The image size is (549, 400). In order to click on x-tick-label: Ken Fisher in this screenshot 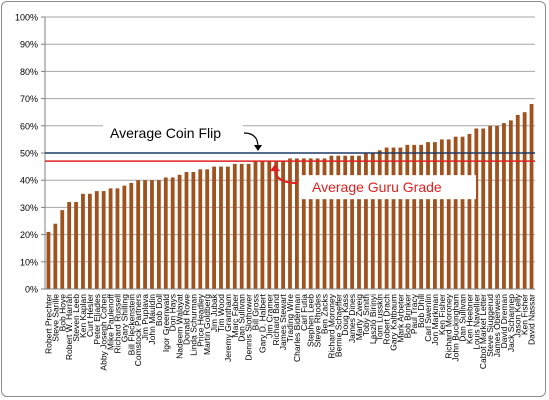, I will do `click(525, 314)`.